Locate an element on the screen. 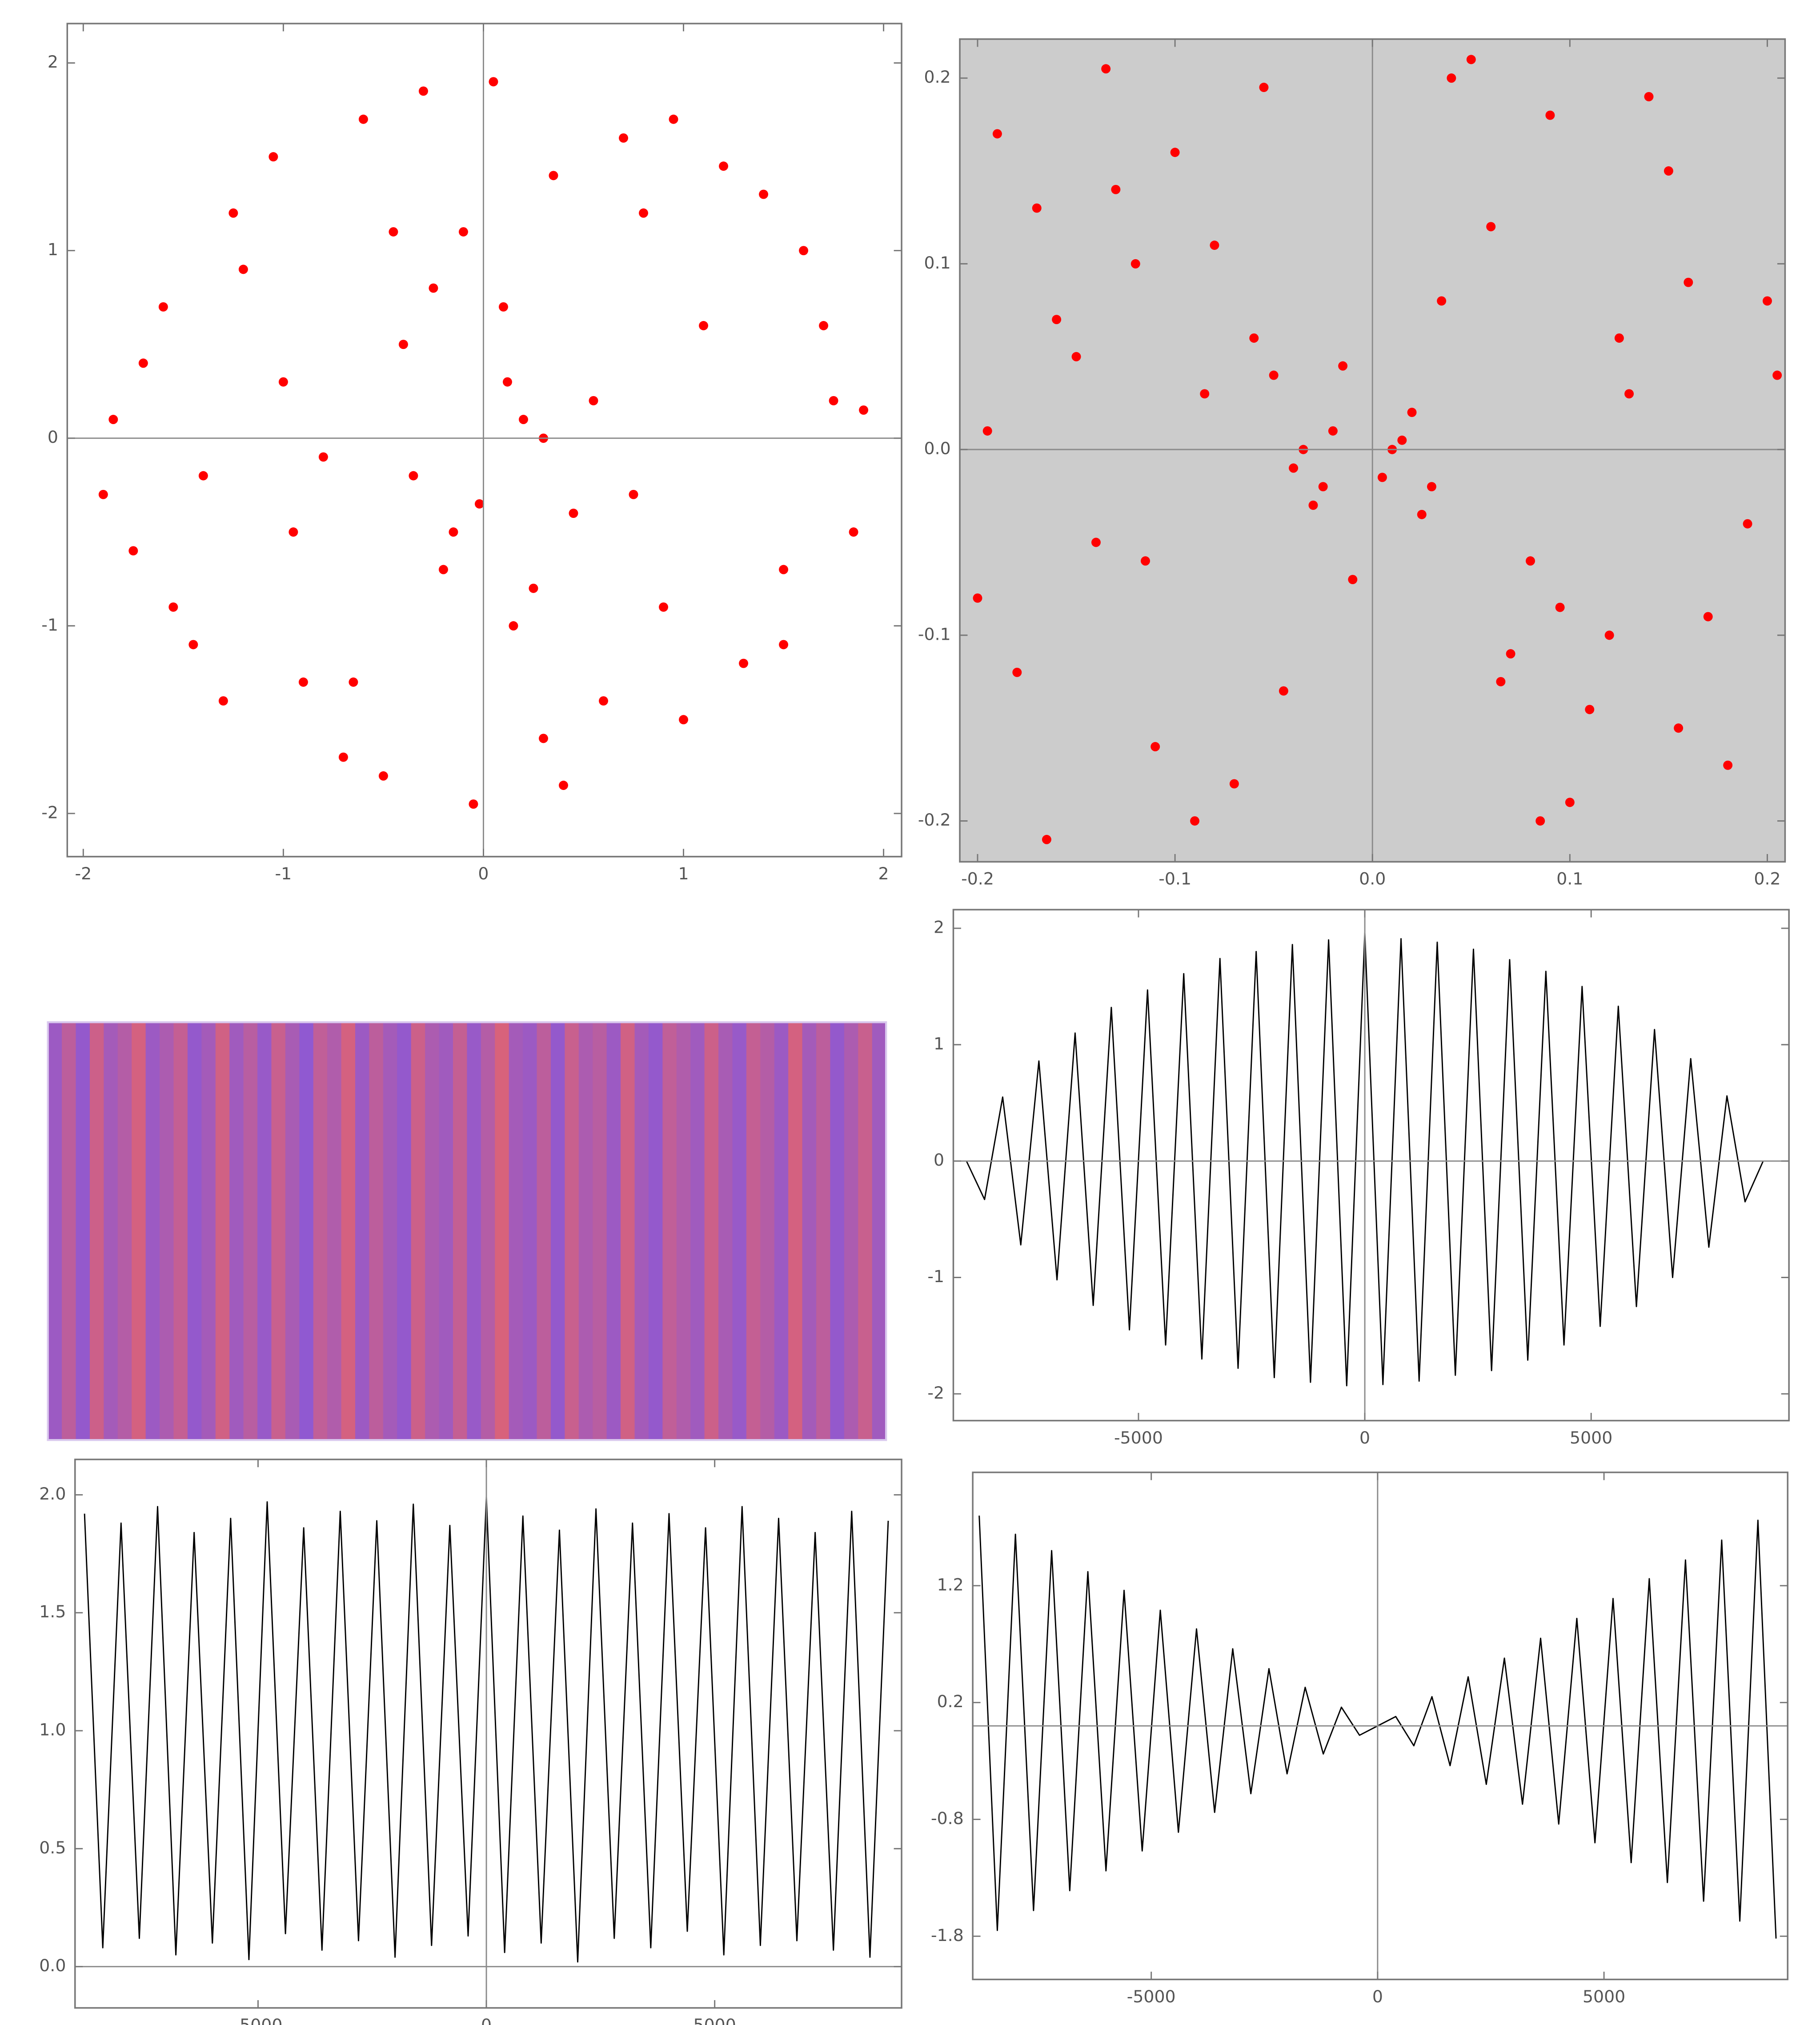 This screenshot has width=1820, height=2025. x-tick-label: -0.2 is located at coordinates (977, 879).